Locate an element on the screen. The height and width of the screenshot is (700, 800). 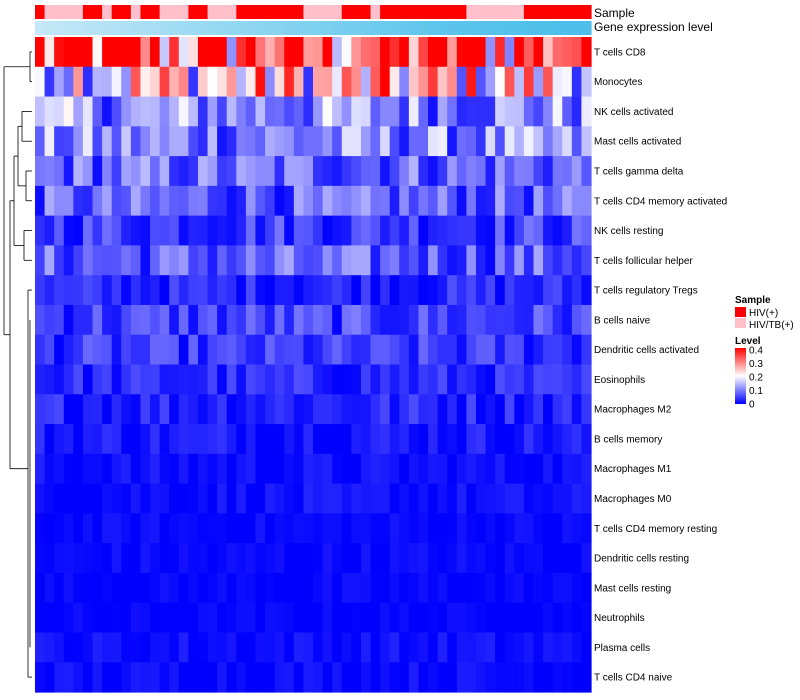
row-label: T cells CD8 is located at coordinates (620, 52).